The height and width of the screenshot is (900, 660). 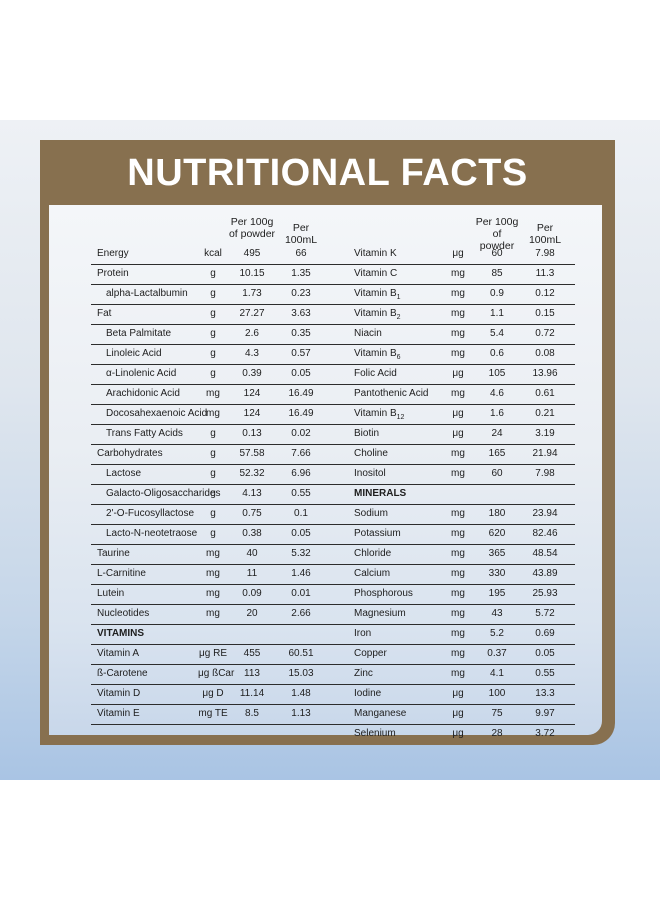 I want to click on value-per-100ml: 0.55, so click(x=301, y=493).